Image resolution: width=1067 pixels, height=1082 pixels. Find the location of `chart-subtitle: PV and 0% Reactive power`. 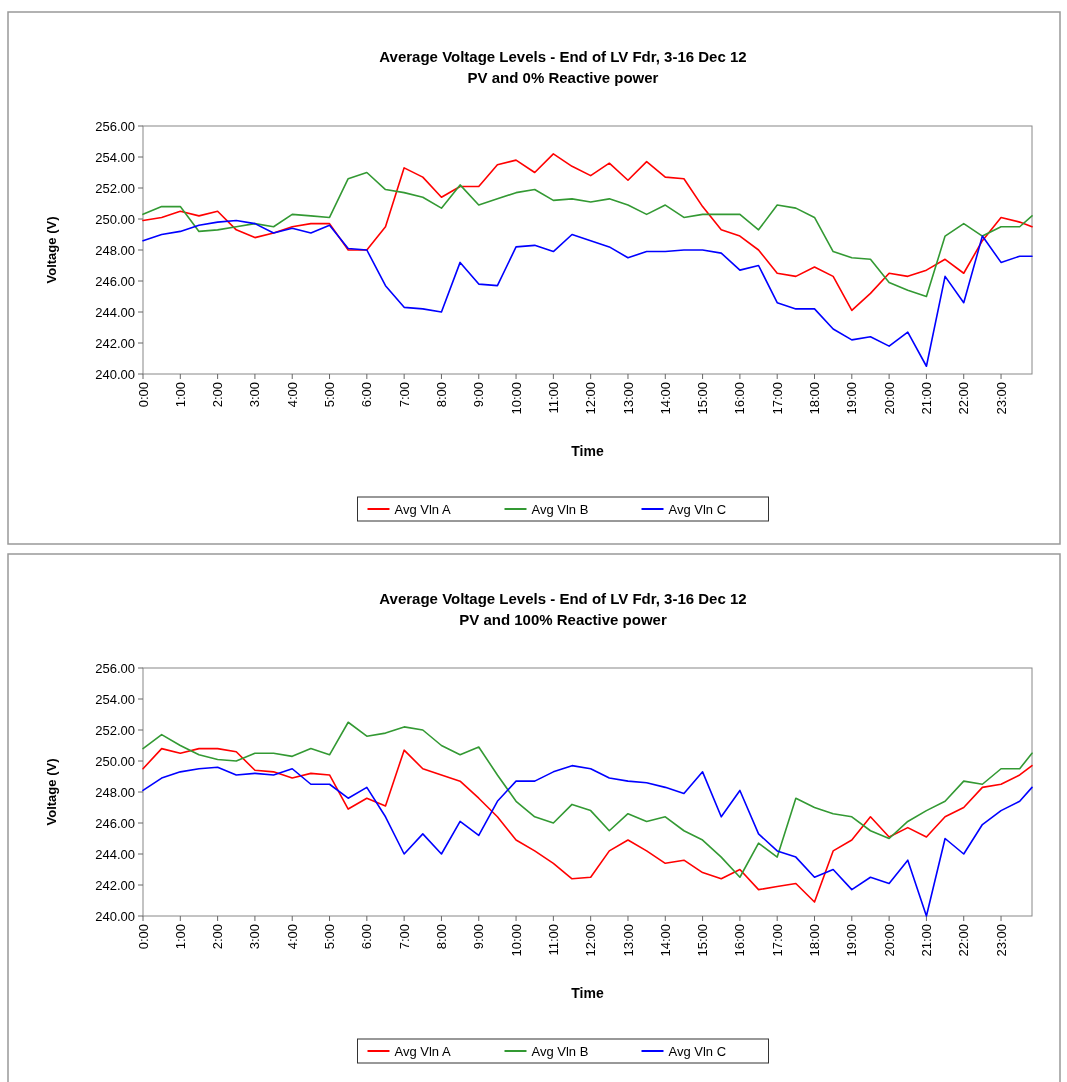

chart-subtitle: PV and 0% Reactive power is located at coordinates (563, 77).